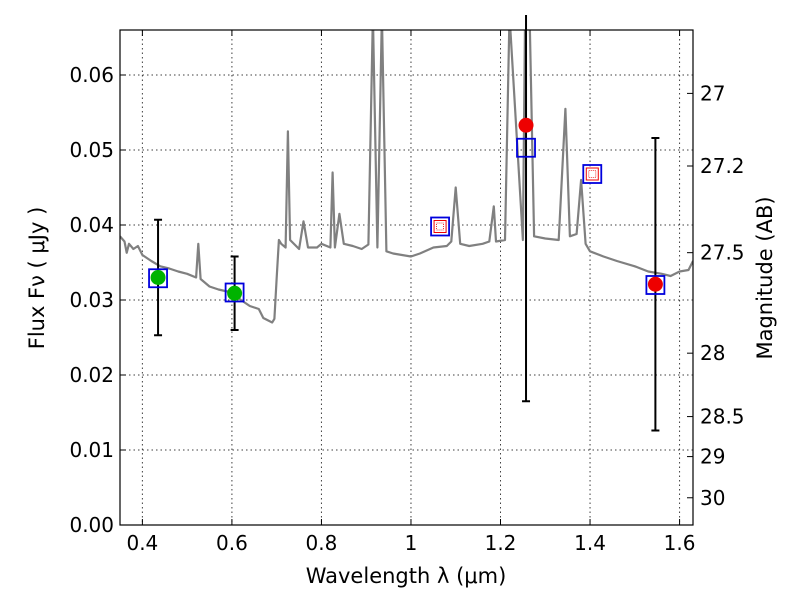 This screenshot has width=800, height=600. What do you see at coordinates (91, 525) in the screenshot?
I see `y-tick-label: 0.00` at bounding box center [91, 525].